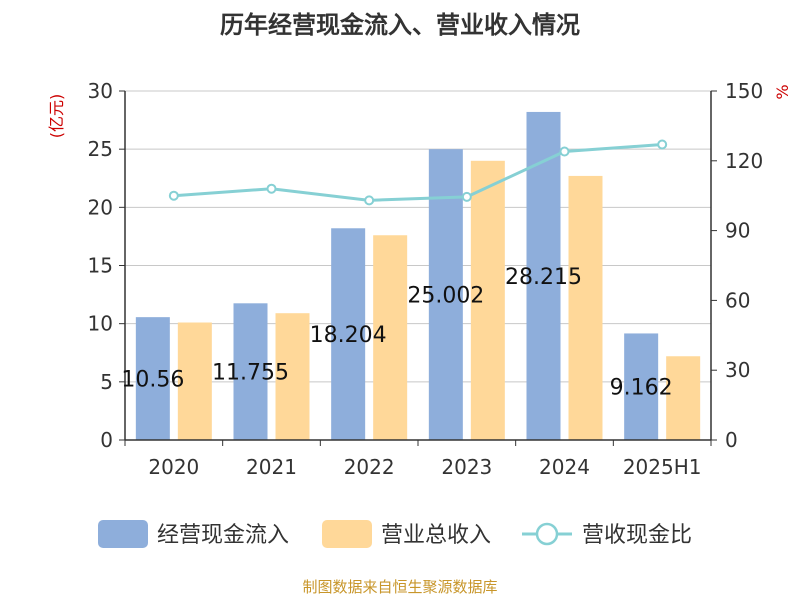 The image size is (800, 600). I want to click on x-tick-label: 2021, so click(271, 467).